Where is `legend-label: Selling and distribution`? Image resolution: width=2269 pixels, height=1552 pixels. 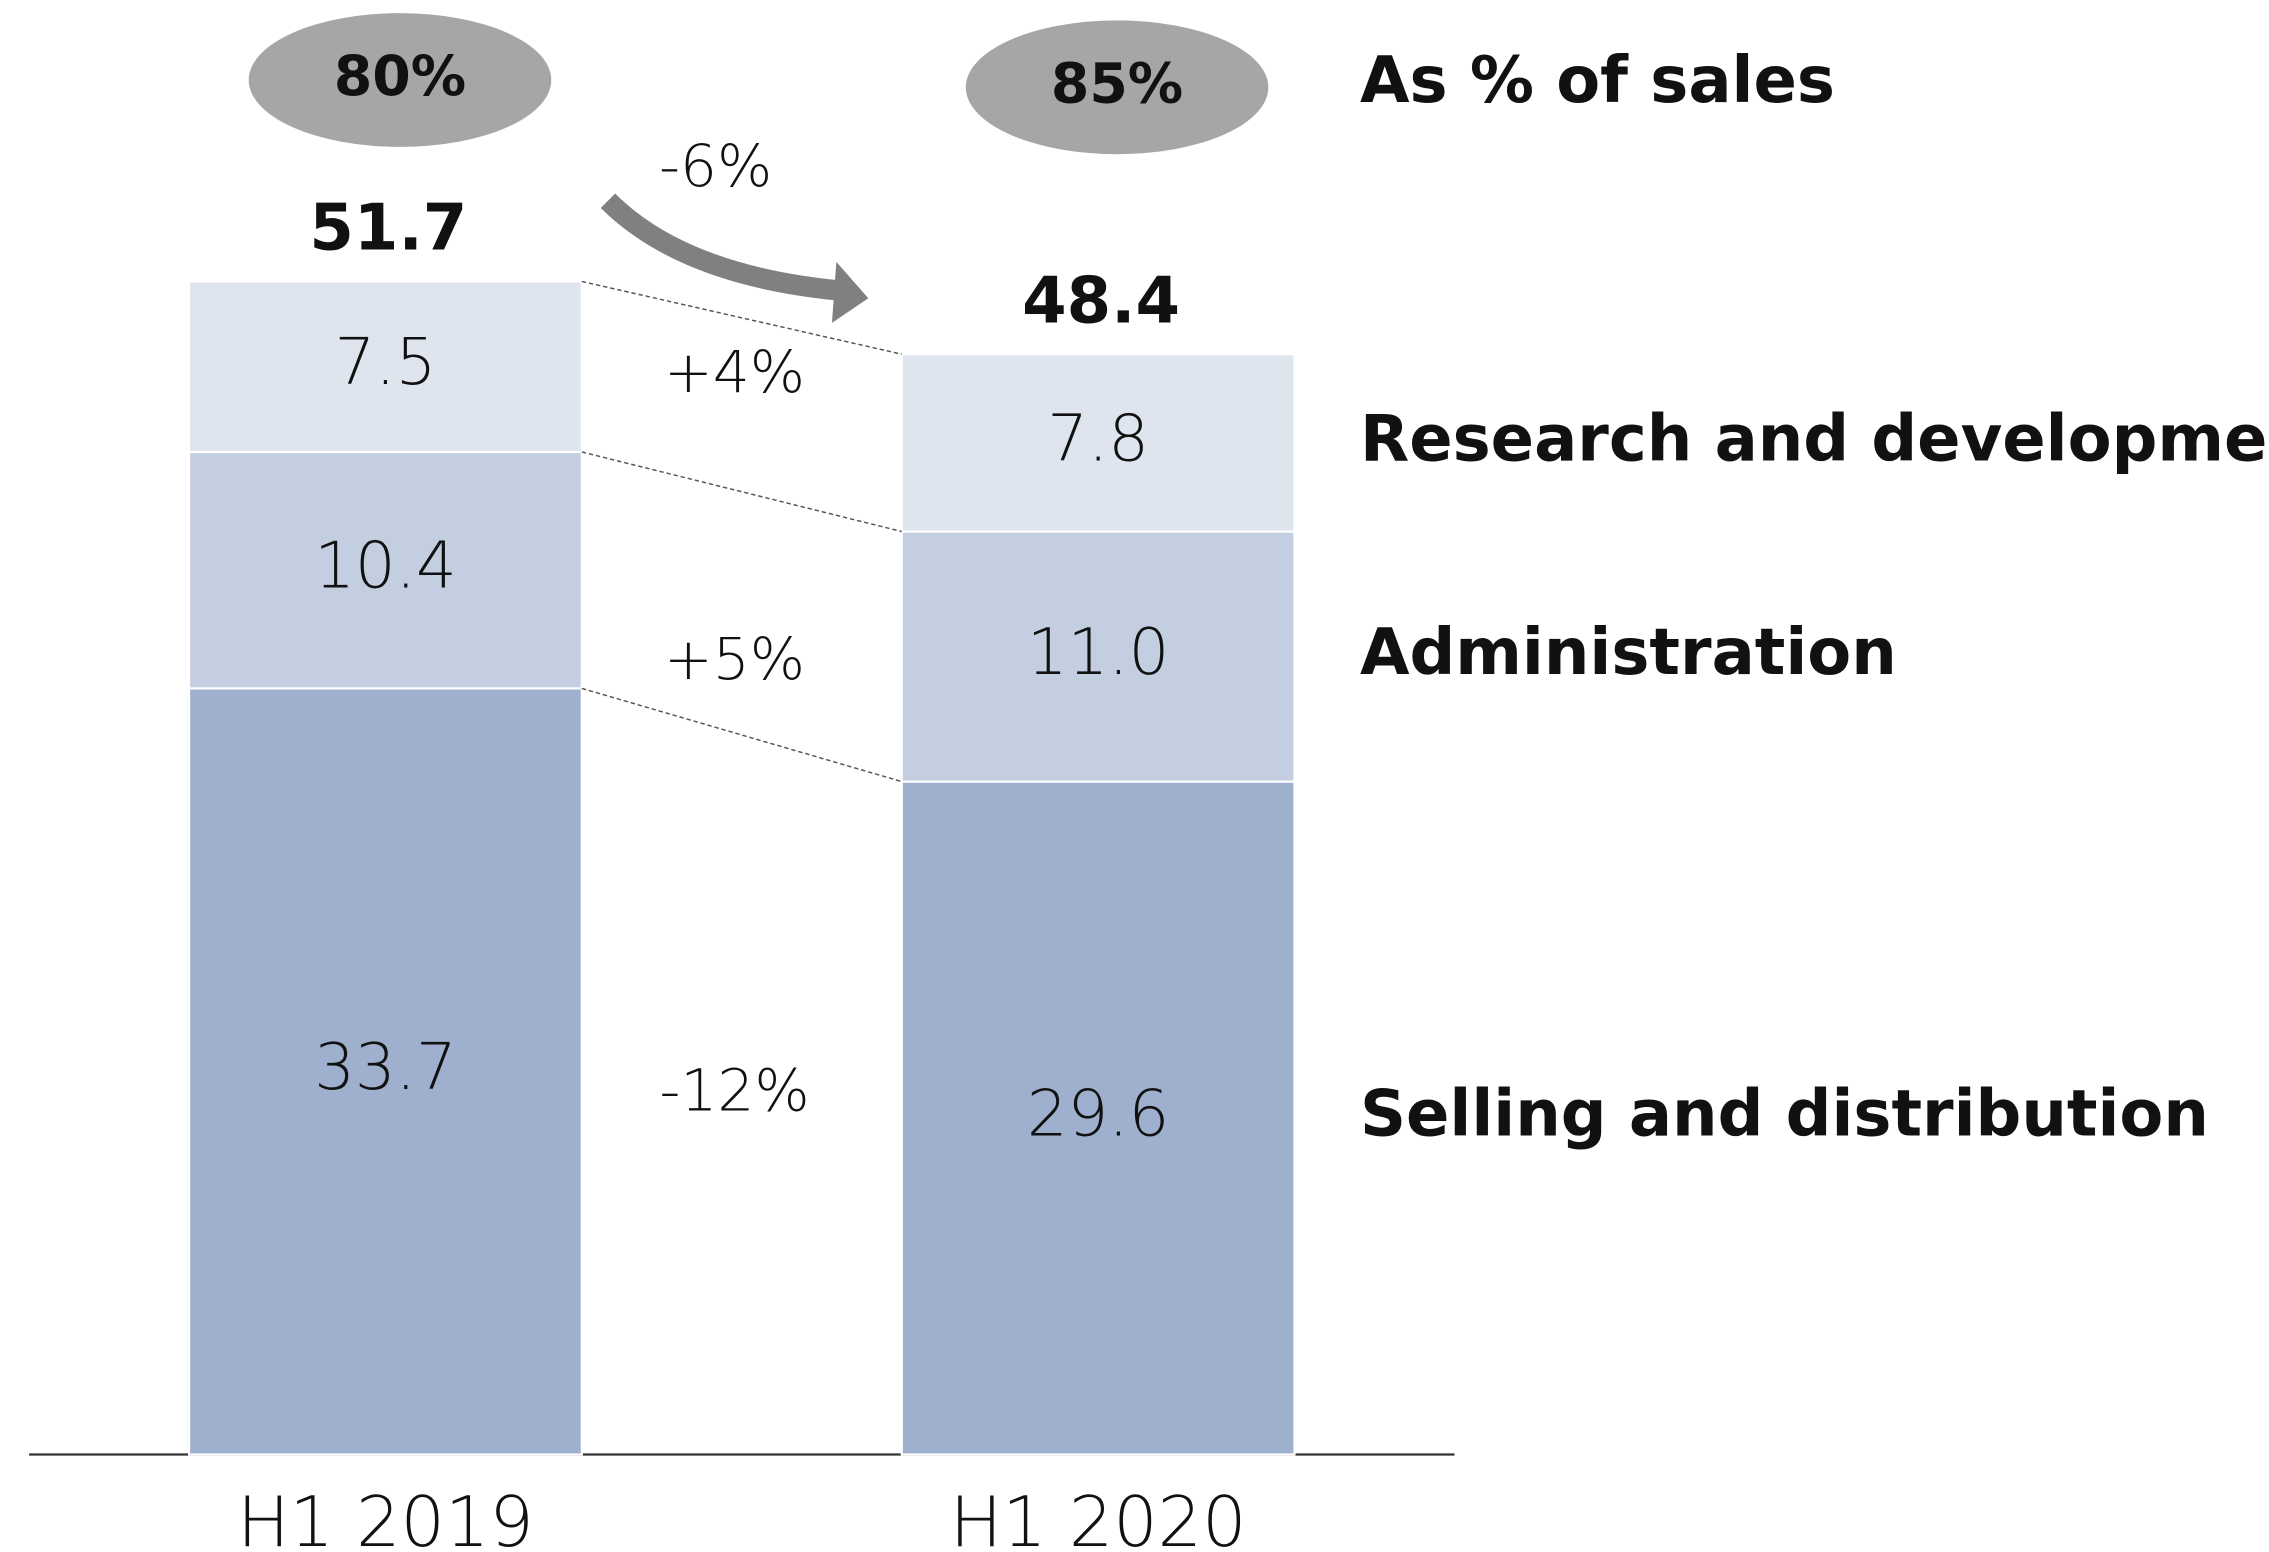
legend-label: Selling and distribution is located at coordinates (1784, 1115).